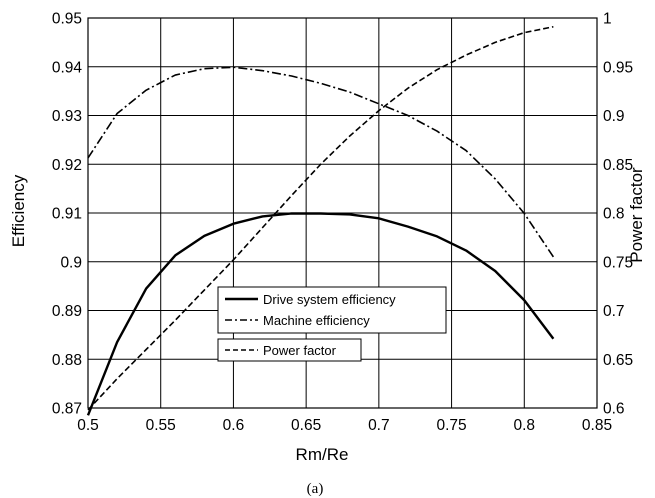  What do you see at coordinates (306, 425) in the screenshot?
I see `x-tick-label: 0.65` at bounding box center [306, 425].